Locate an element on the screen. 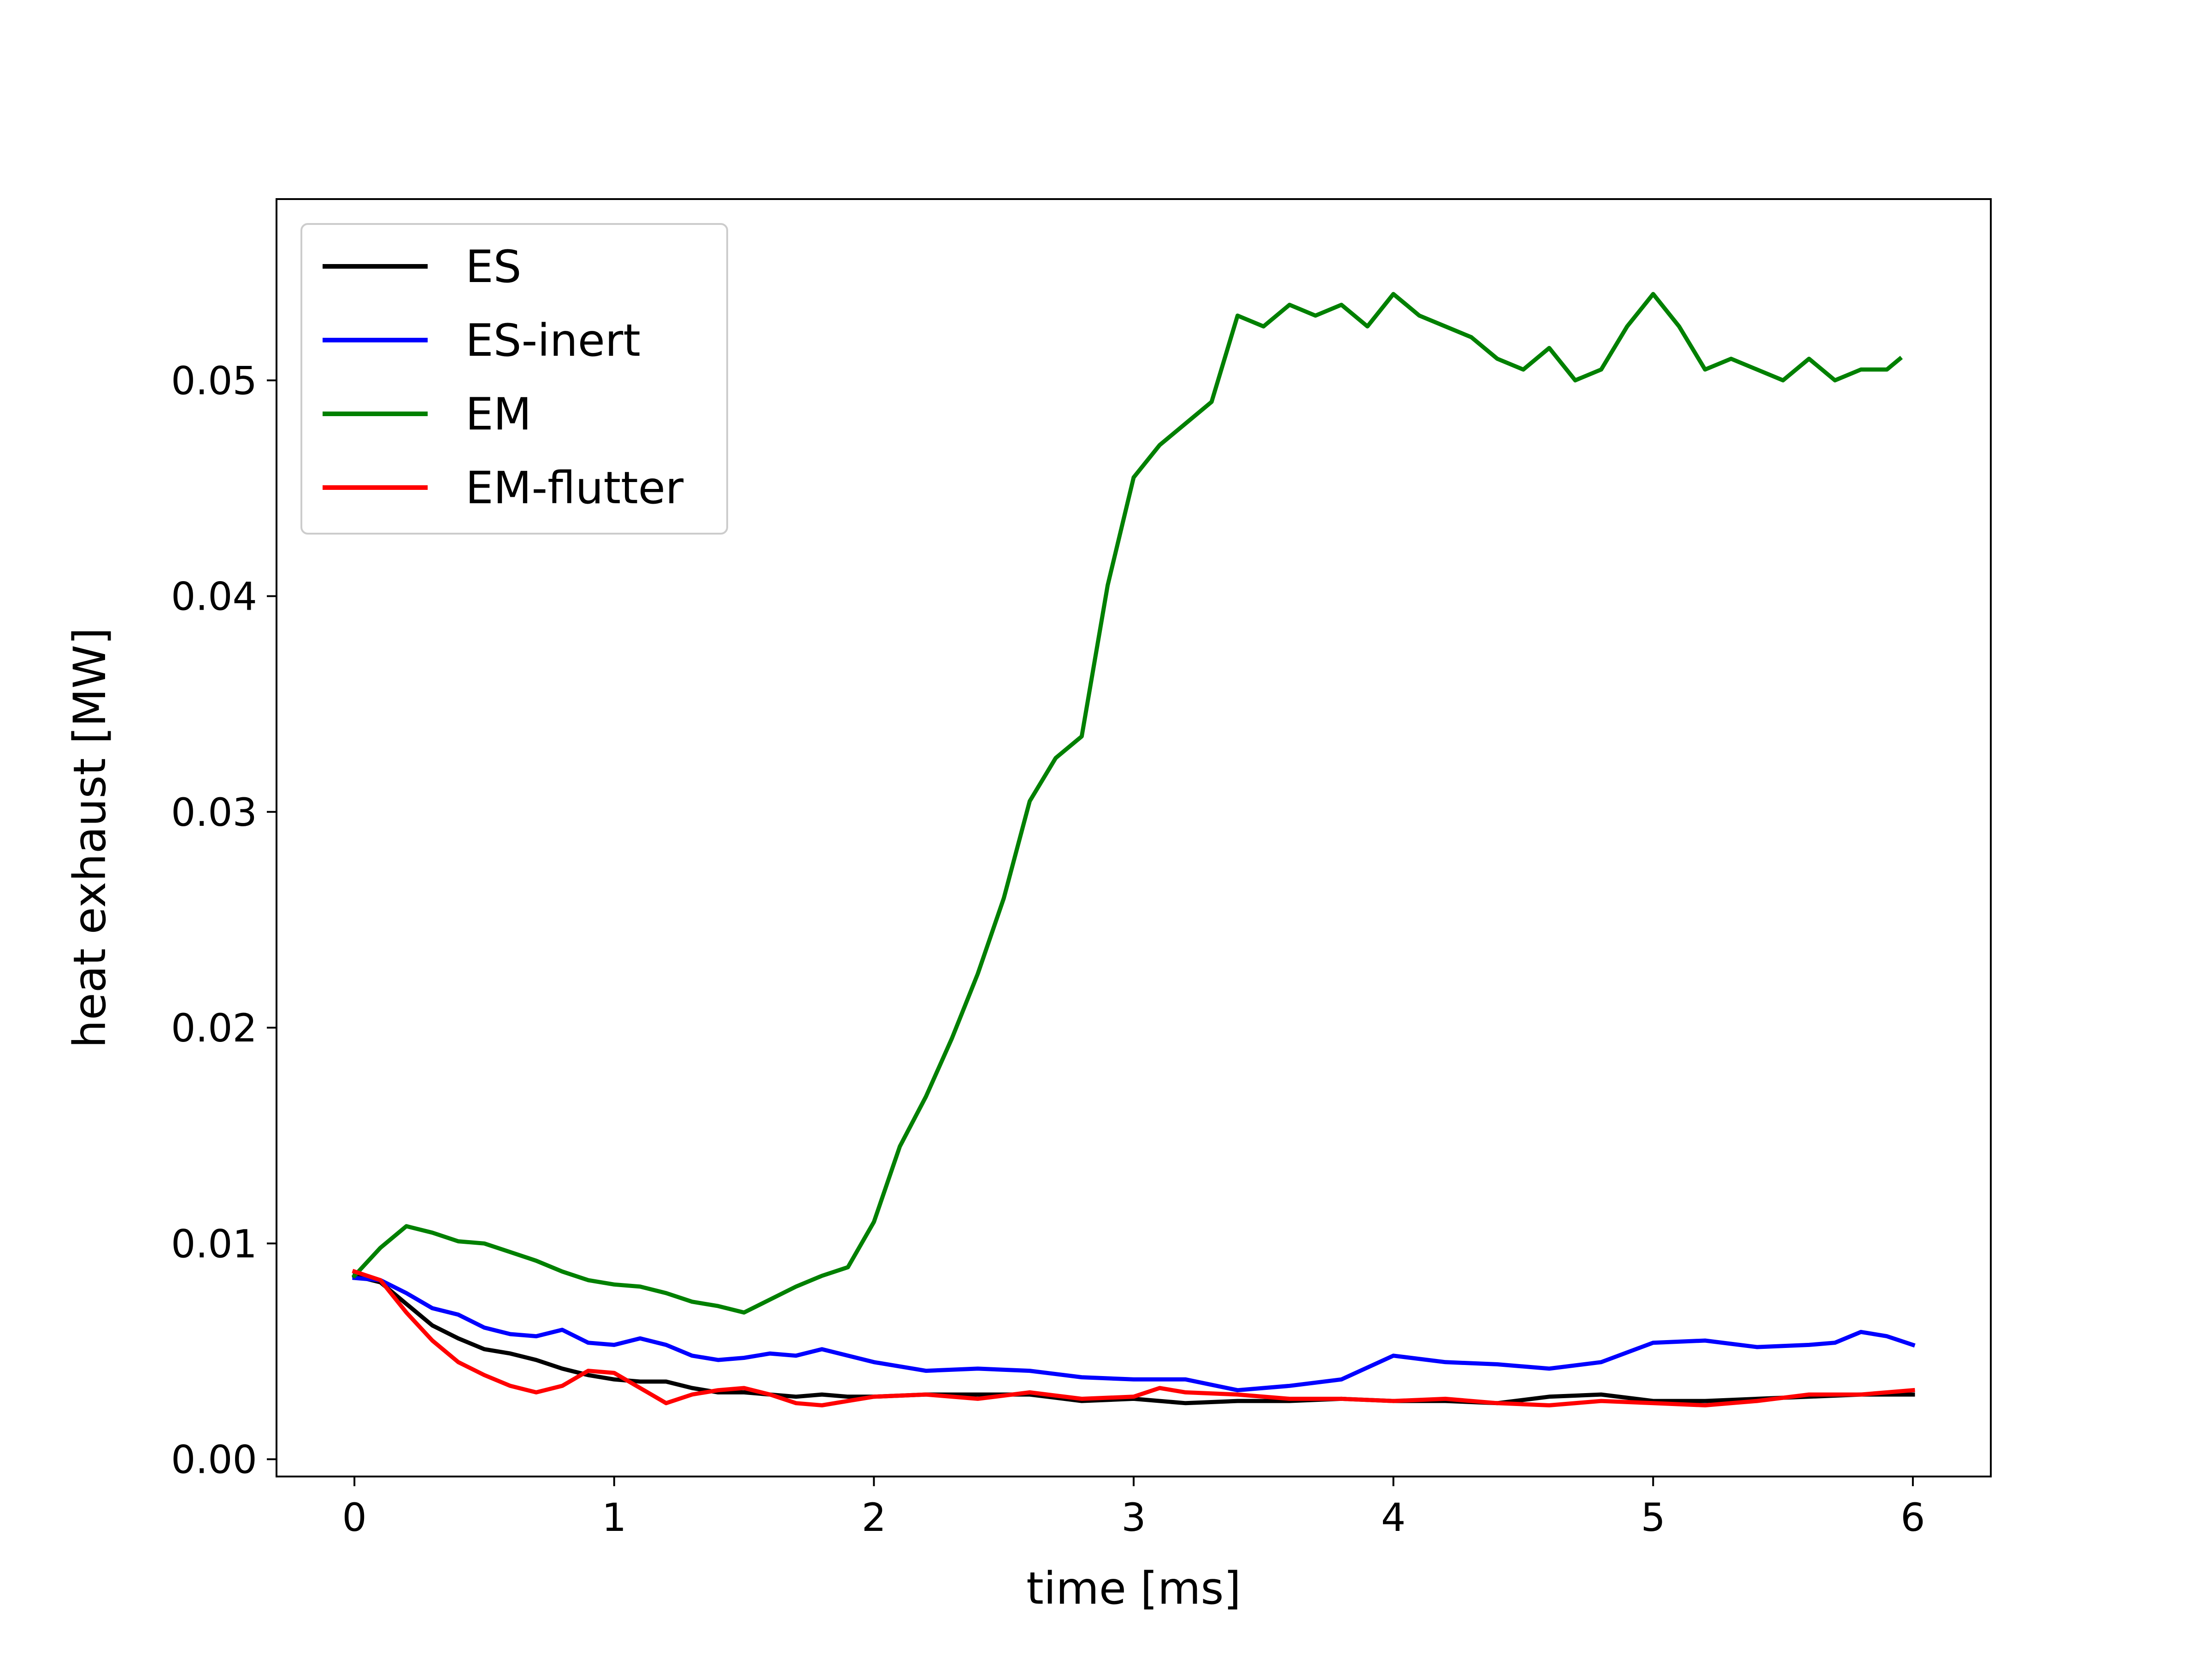 Image resolution: width=2212 pixels, height=1659 pixels. legend: ES ES-inert EM EM-flutter is located at coordinates (514, 379).